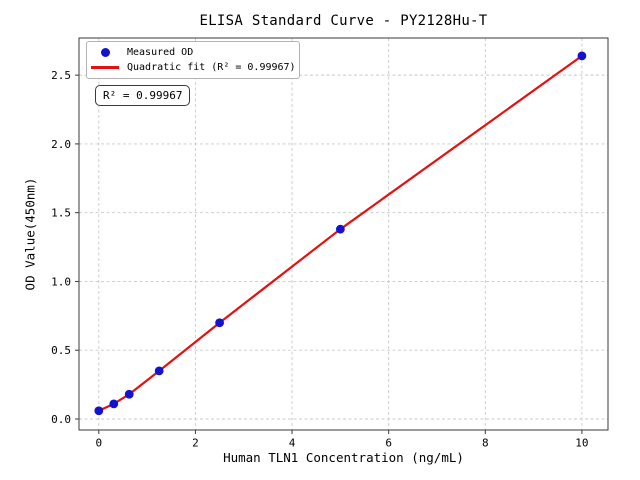 Image resolution: width=640 pixels, height=480 pixels. What do you see at coordinates (61, 281) in the screenshot?
I see `y-tick-label: 1.0` at bounding box center [61, 281].